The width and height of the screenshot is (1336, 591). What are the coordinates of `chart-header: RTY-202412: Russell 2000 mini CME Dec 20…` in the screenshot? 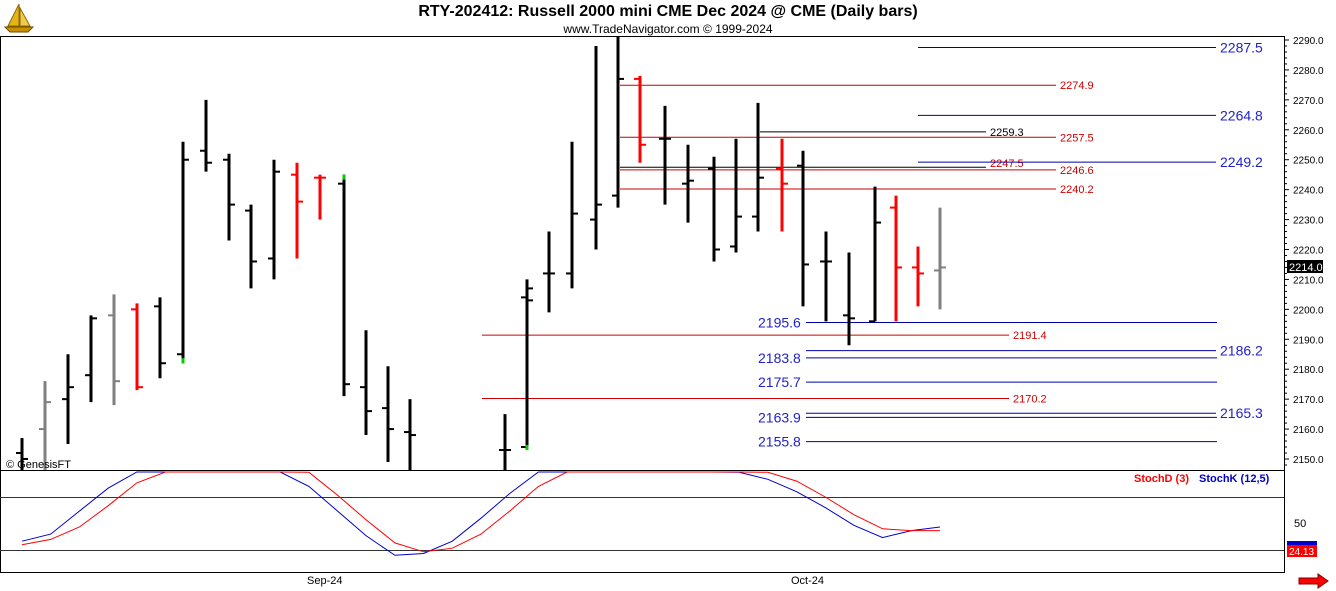 It's located at (668, 18).